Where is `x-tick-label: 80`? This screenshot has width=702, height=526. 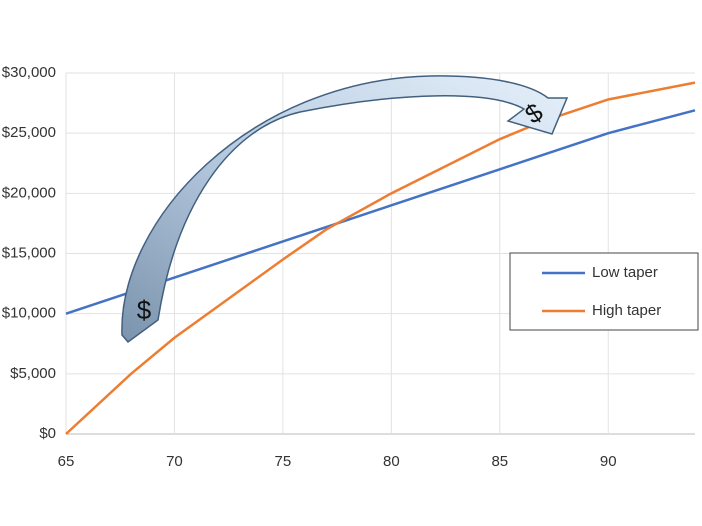 x-tick-label: 80 is located at coordinates (391, 461).